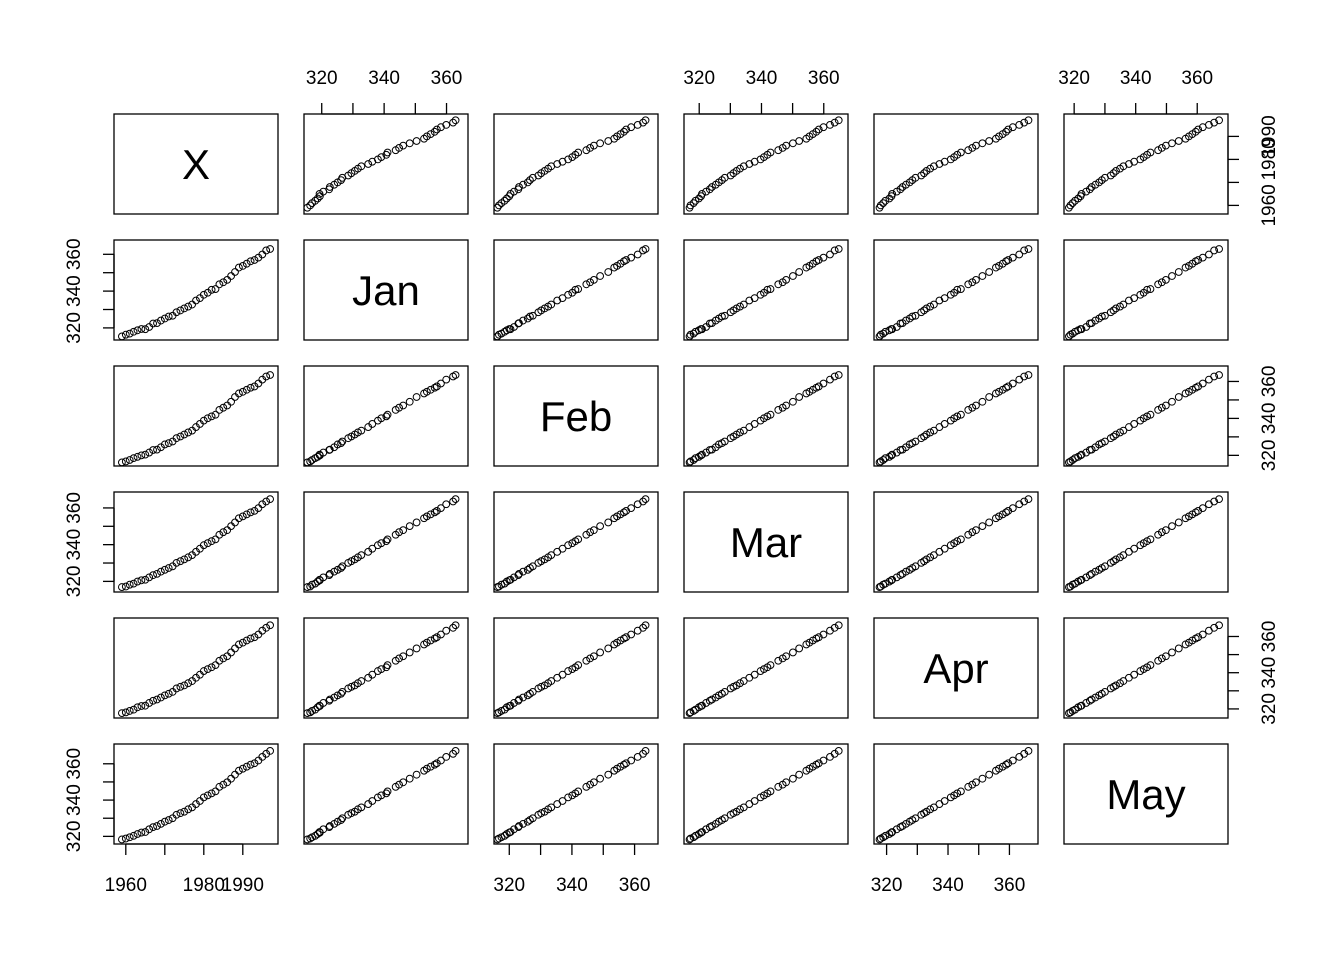  Describe the element at coordinates (74, 508) in the screenshot. I see `tick-label: 360` at that location.